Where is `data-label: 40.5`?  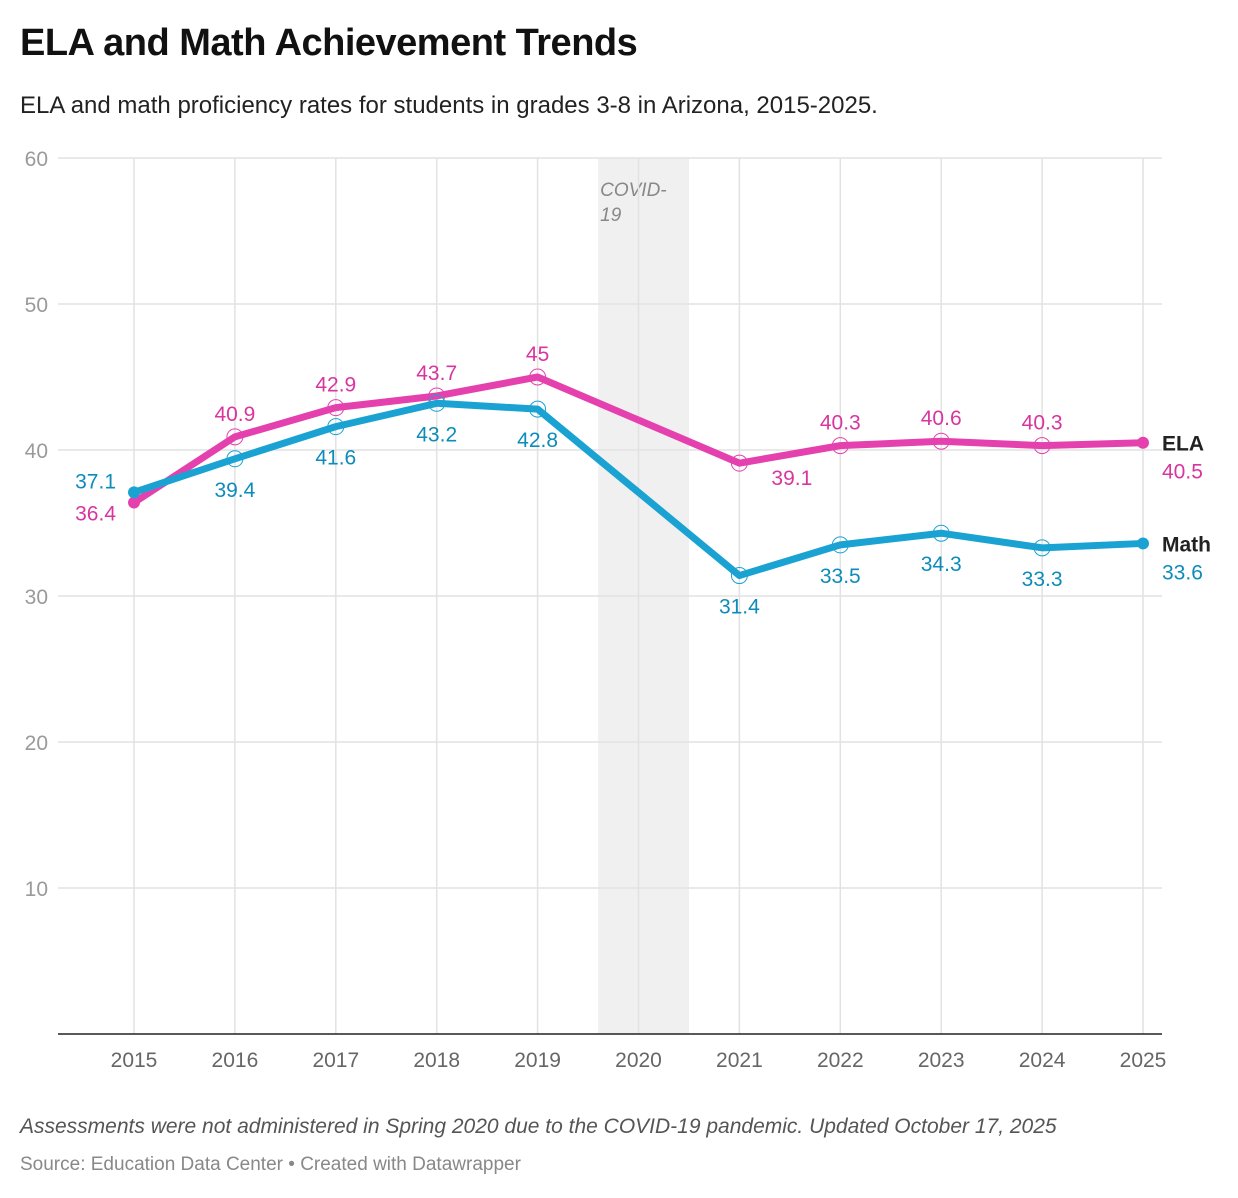 data-label: 40.5 is located at coordinates (1182, 472).